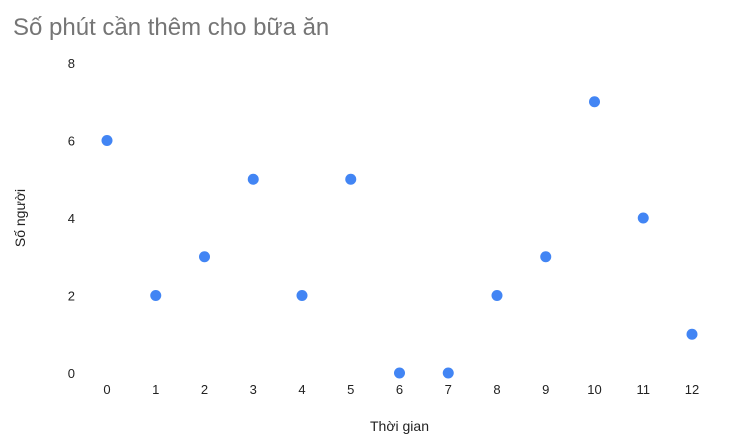 The height and width of the screenshot is (447, 732). What do you see at coordinates (644, 389) in the screenshot?
I see `x-tick-label: 11` at bounding box center [644, 389].